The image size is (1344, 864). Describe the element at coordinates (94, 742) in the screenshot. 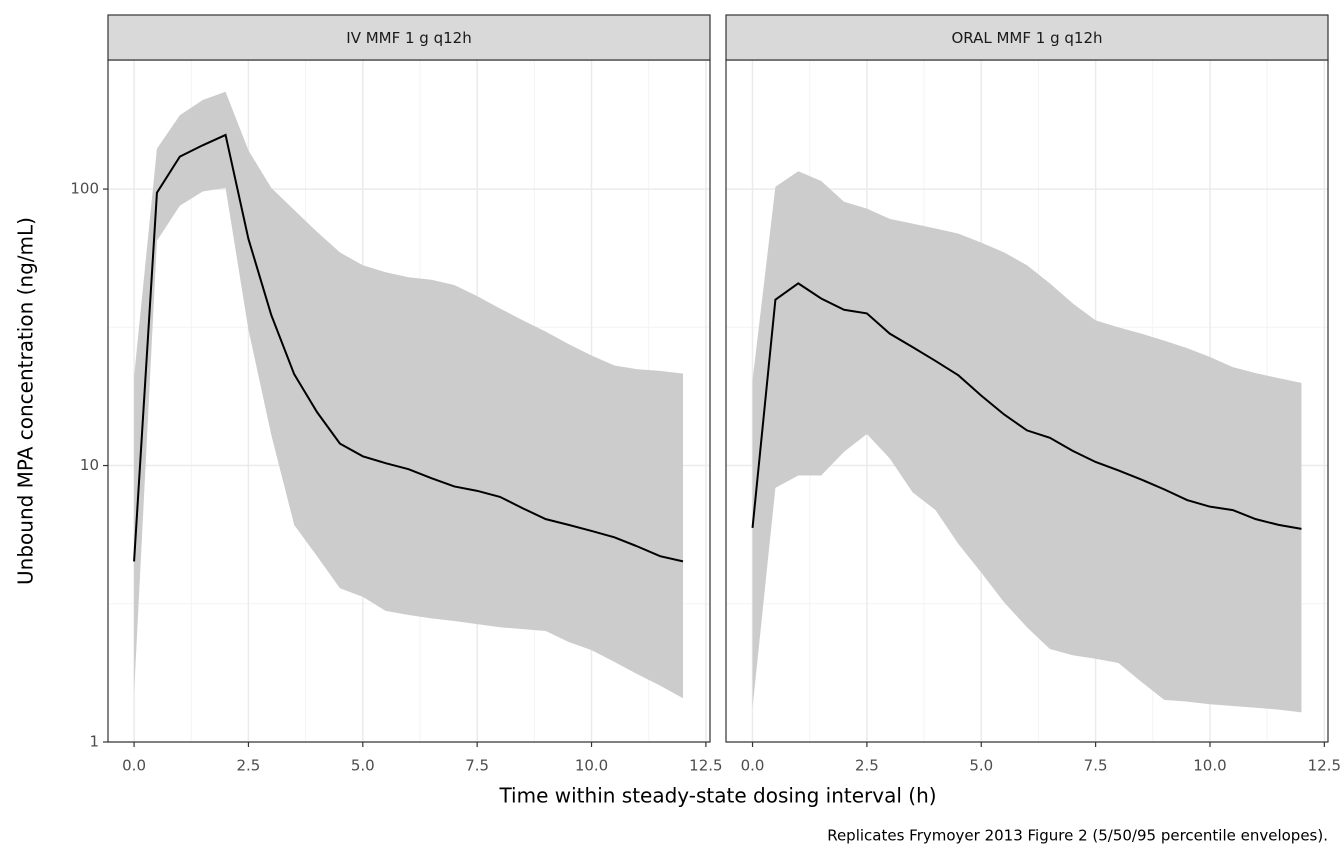

I see `y-tick-label: 1` at that location.